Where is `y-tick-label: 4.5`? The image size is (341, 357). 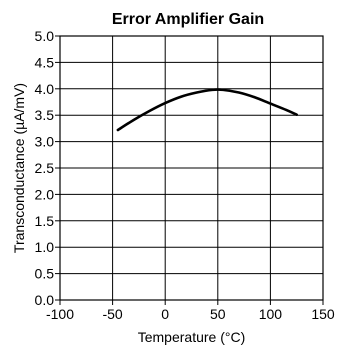
y-tick-label: 4.5 is located at coordinates (45, 62).